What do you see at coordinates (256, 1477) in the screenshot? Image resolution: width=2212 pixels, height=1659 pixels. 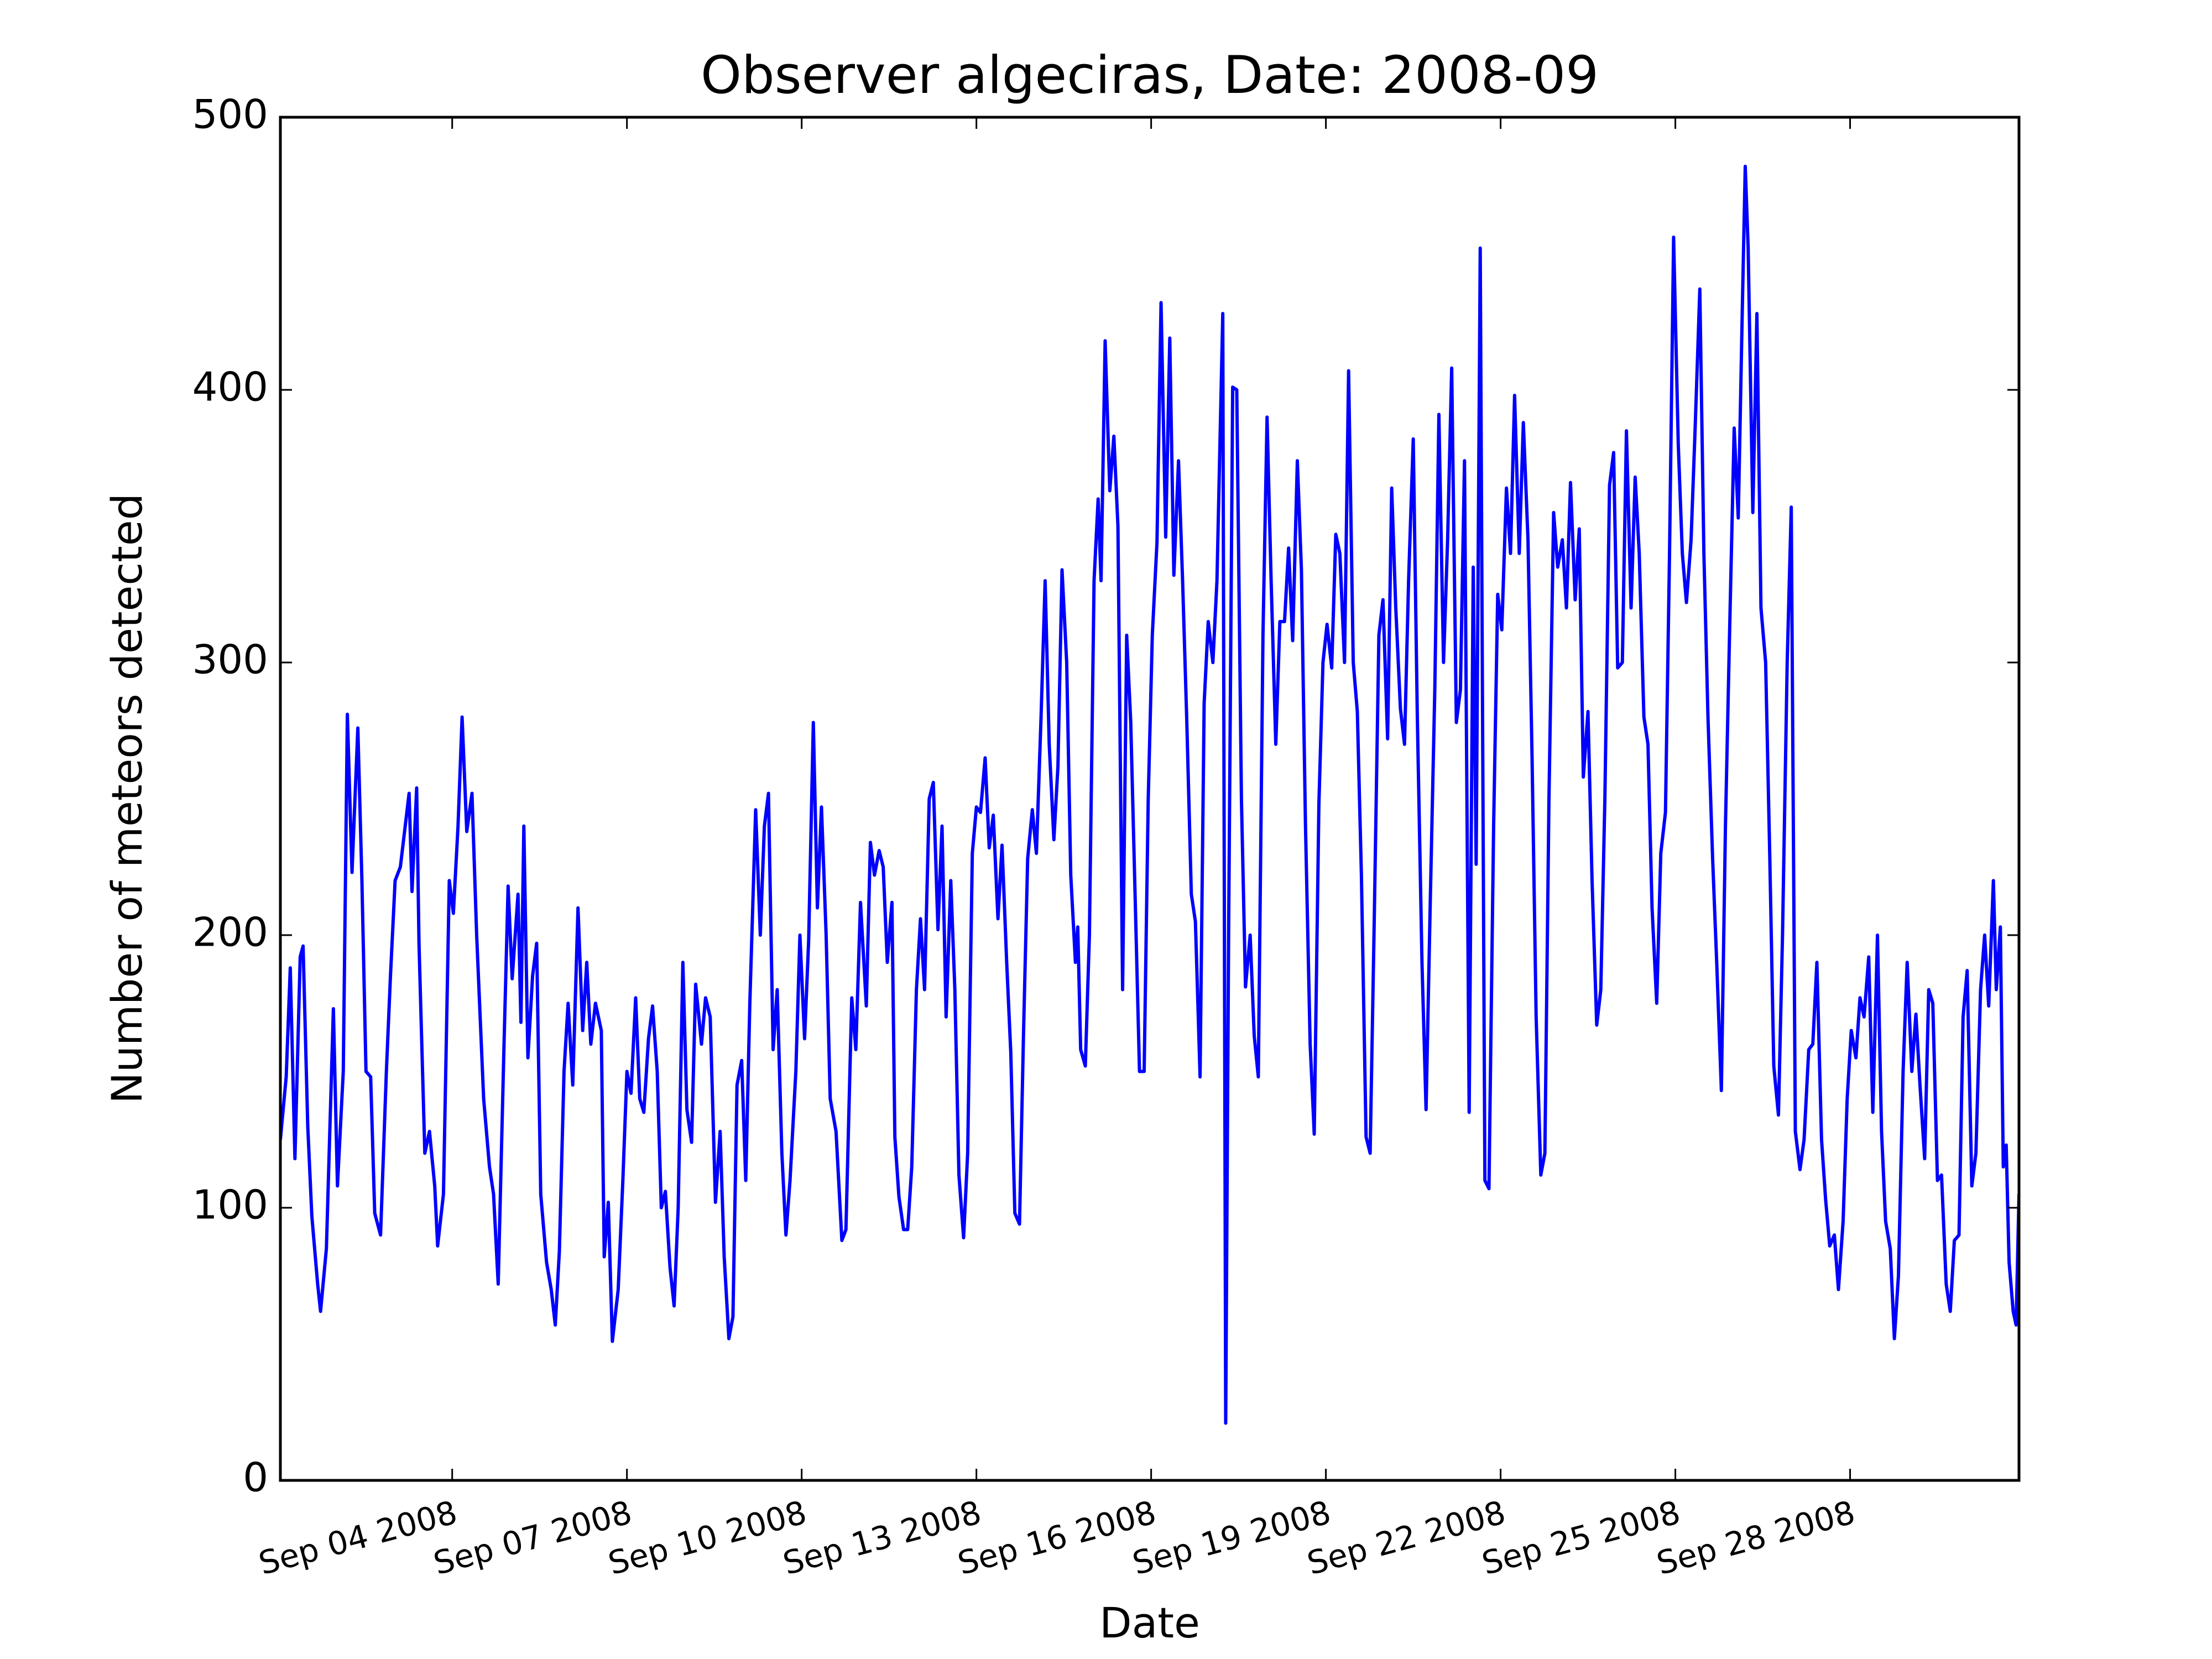 I see `y-tick-label: 0` at bounding box center [256, 1477].